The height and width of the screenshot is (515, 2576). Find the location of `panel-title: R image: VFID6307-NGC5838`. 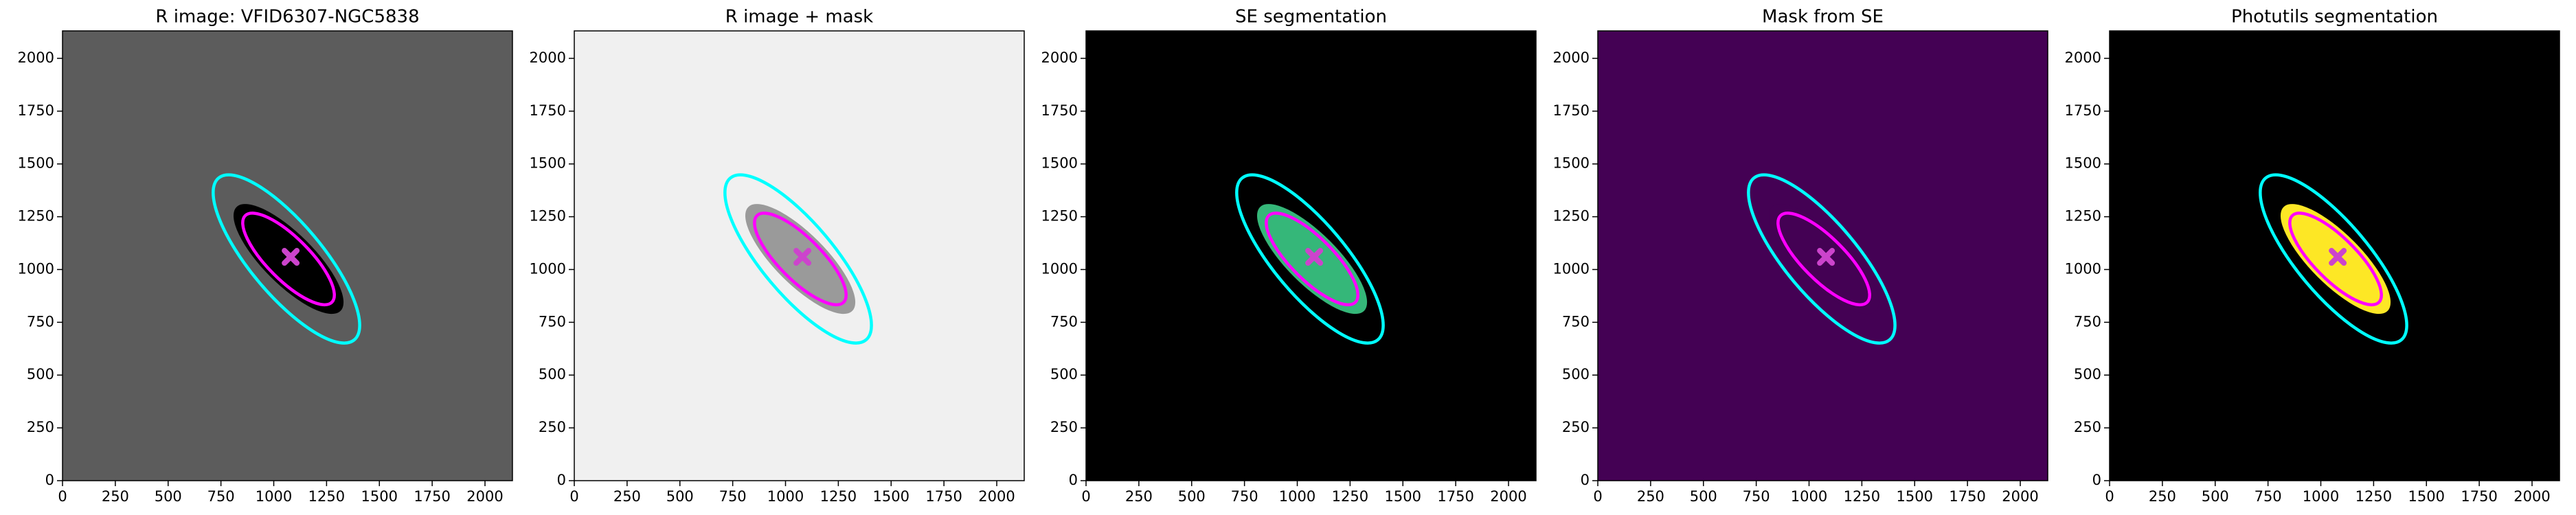

panel-title: R image: VFID6307-NGC5838 is located at coordinates (287, 17).